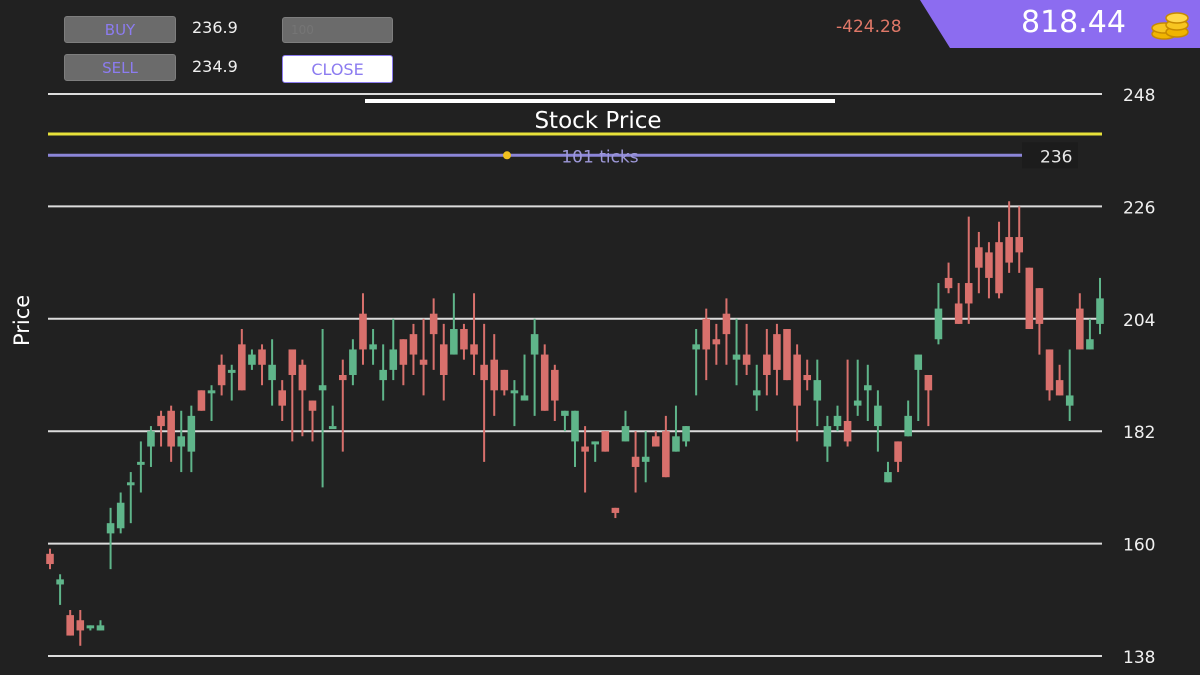 The image size is (1200, 675). What do you see at coordinates (1139, 96) in the screenshot?
I see `y-tick-label: 248` at bounding box center [1139, 96].